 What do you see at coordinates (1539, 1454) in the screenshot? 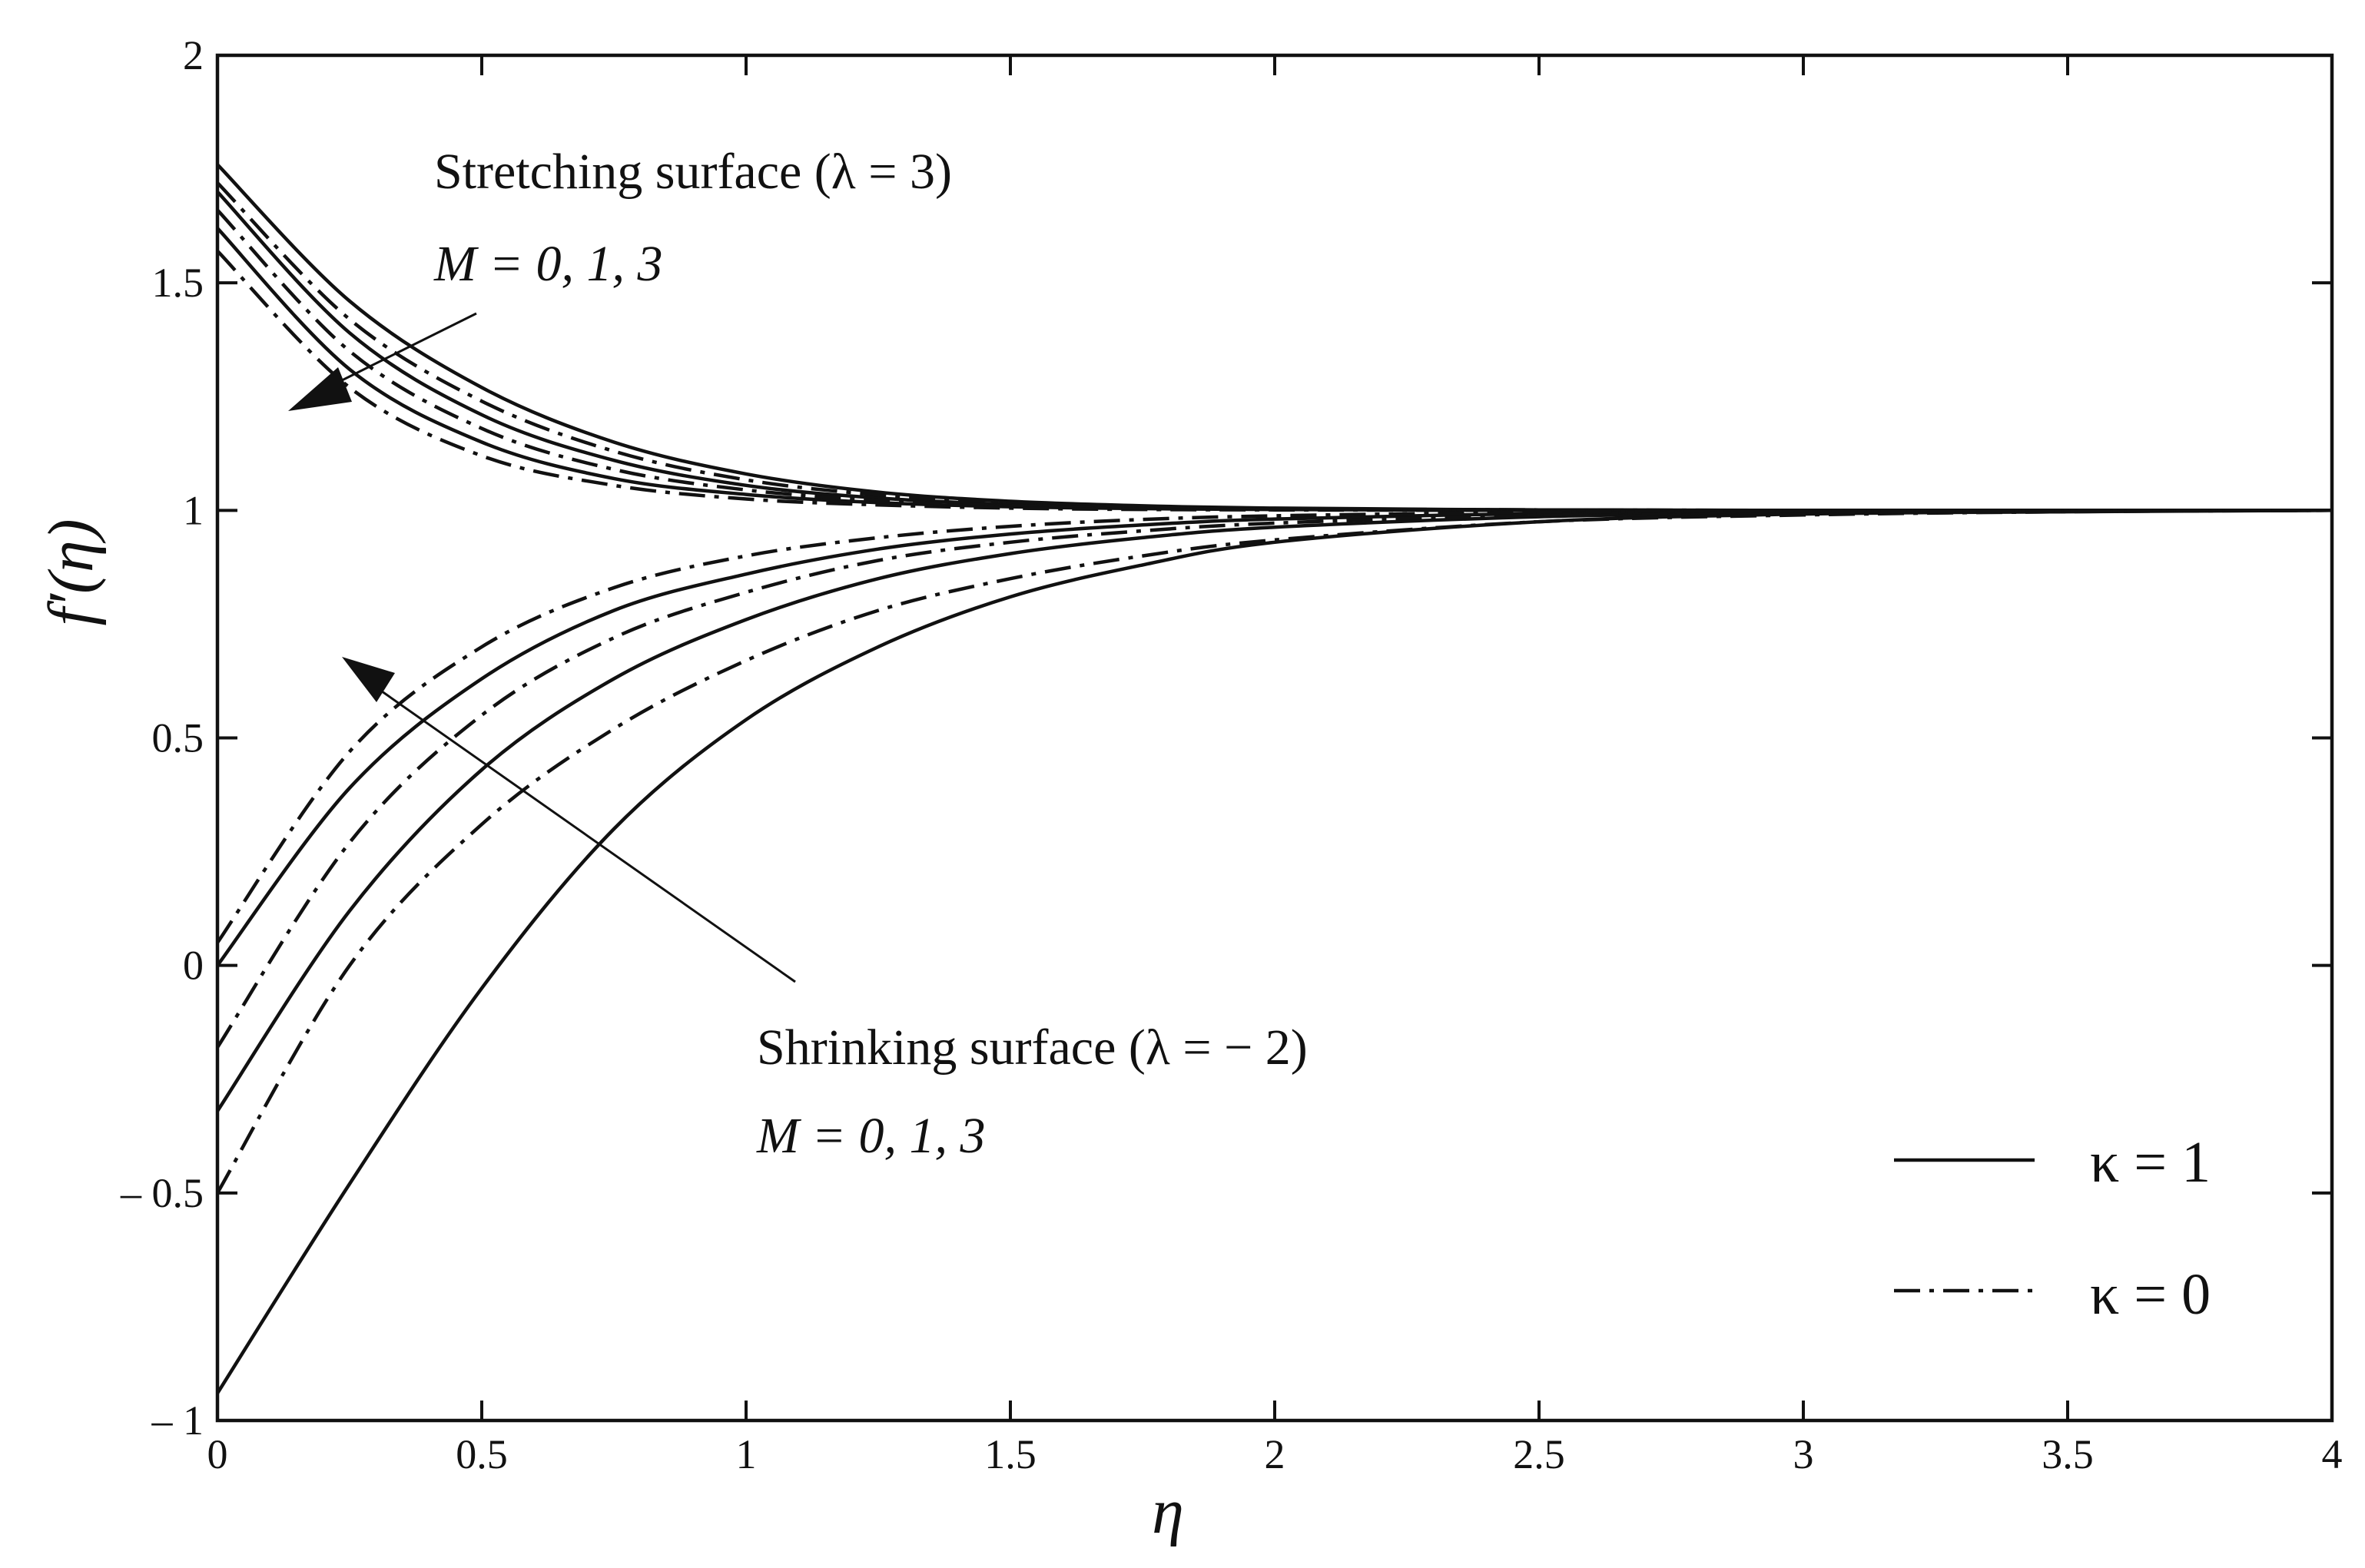
I see `x-tick-label: 2.5` at bounding box center [1539, 1454].